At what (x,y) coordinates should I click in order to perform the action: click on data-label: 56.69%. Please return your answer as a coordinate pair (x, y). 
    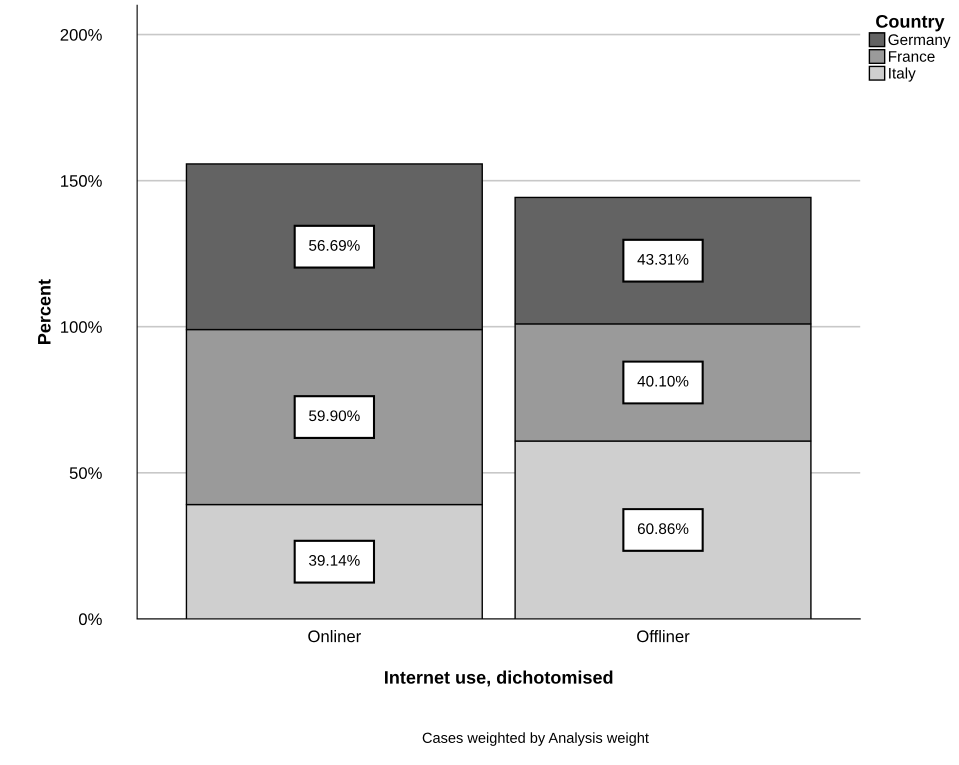
    Looking at the image, I should click on (334, 245).